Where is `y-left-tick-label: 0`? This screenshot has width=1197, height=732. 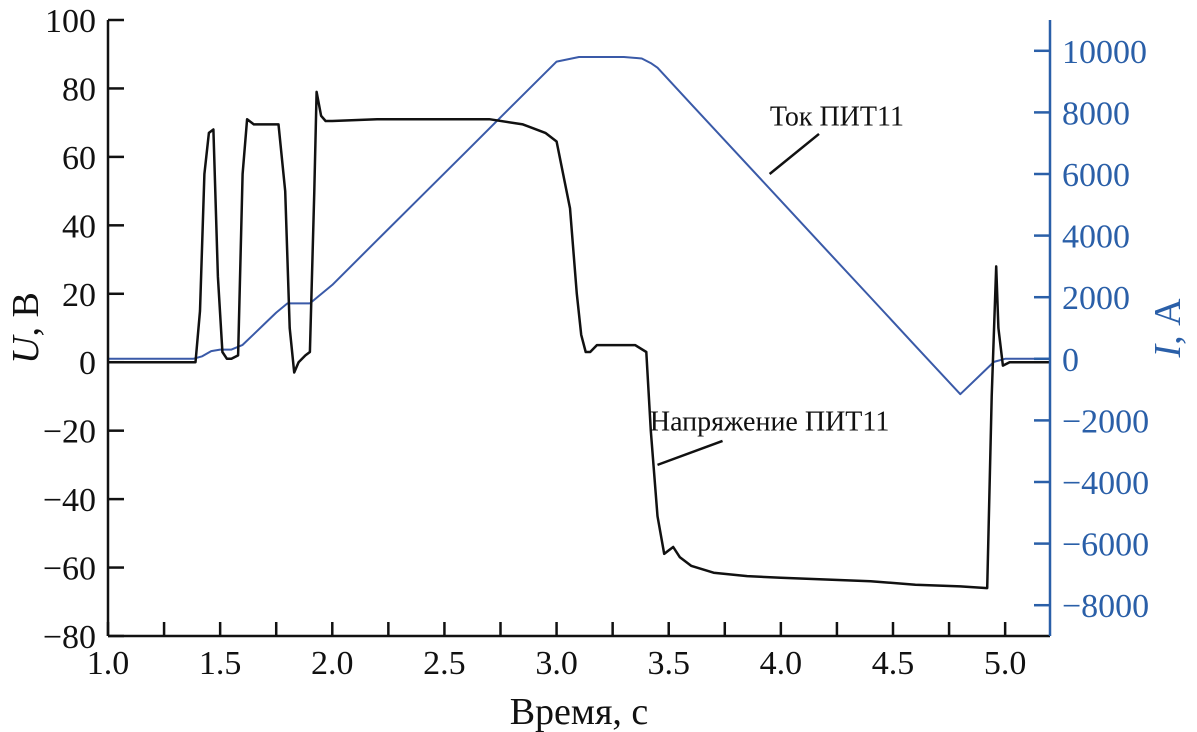 y-left-tick-label: 0 is located at coordinates (87, 363).